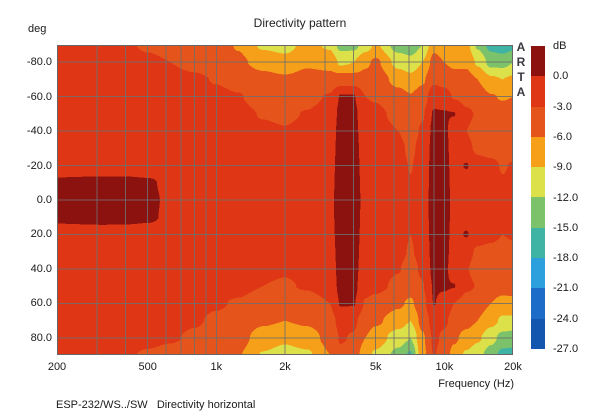 The width and height of the screenshot is (600, 419). What do you see at coordinates (561, 76) in the screenshot?
I see `colorbar-tick-label: 0.0` at bounding box center [561, 76].